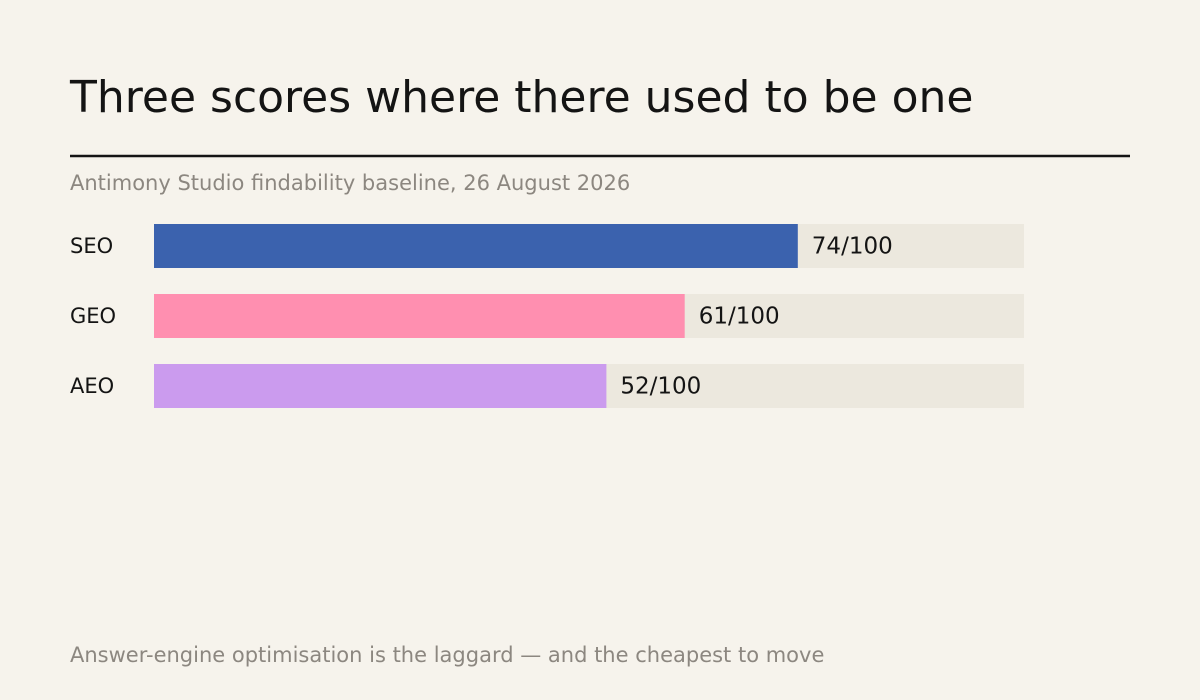 This screenshot has width=1200, height=700. Describe the element at coordinates (92, 386) in the screenshot. I see `category-label: AEO` at that location.